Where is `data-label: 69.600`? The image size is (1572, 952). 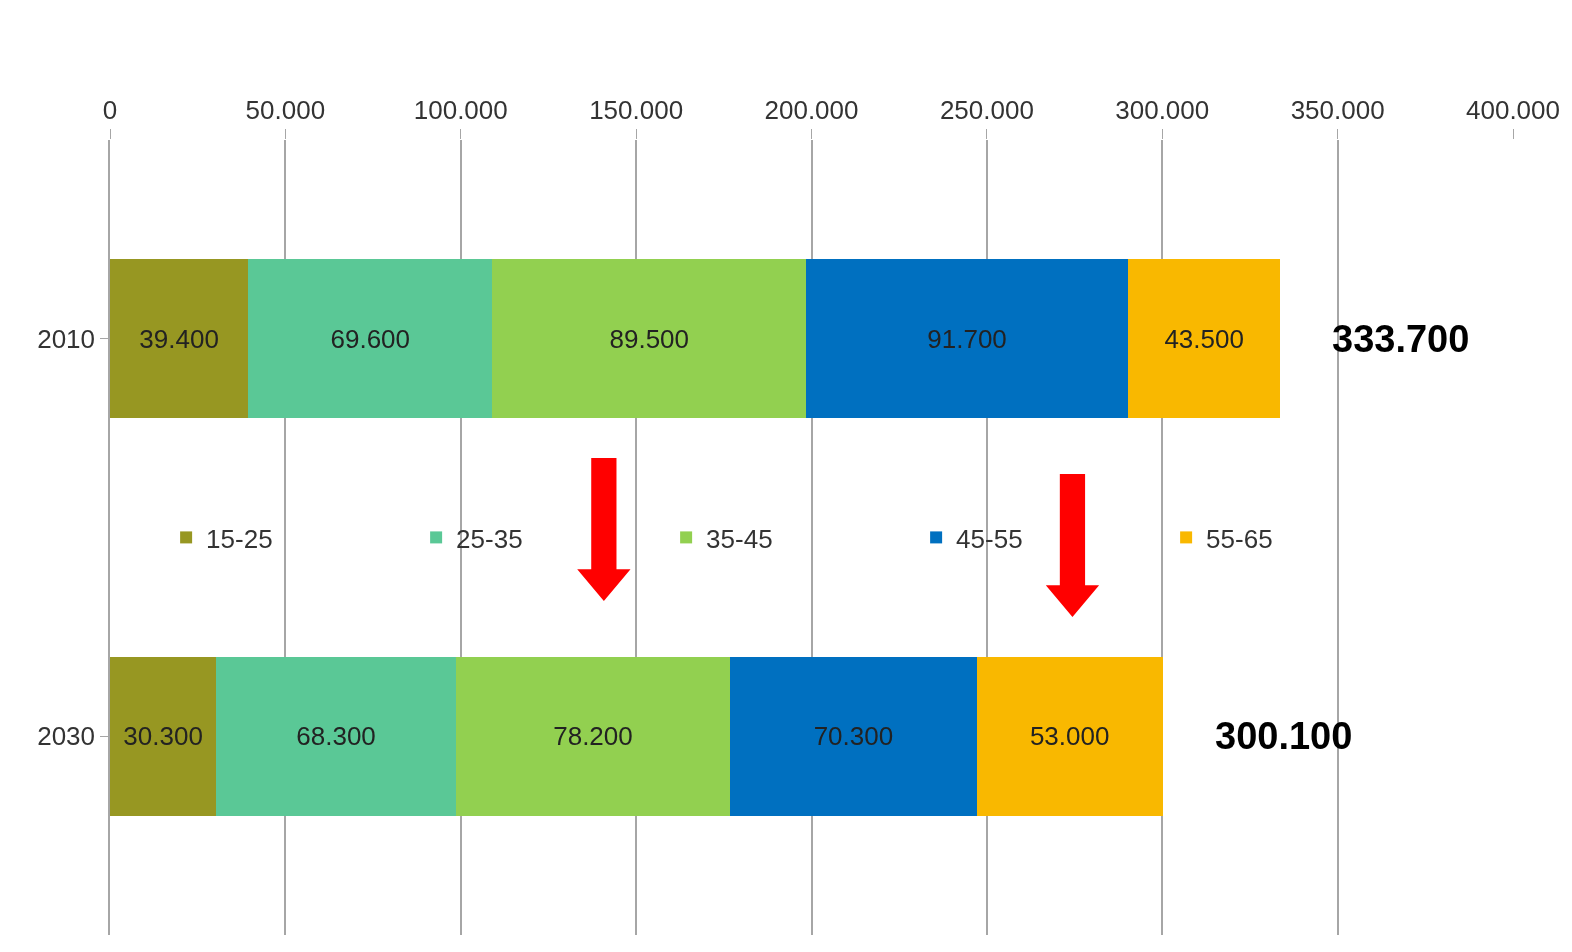
data-label: 69.600 is located at coordinates (370, 338).